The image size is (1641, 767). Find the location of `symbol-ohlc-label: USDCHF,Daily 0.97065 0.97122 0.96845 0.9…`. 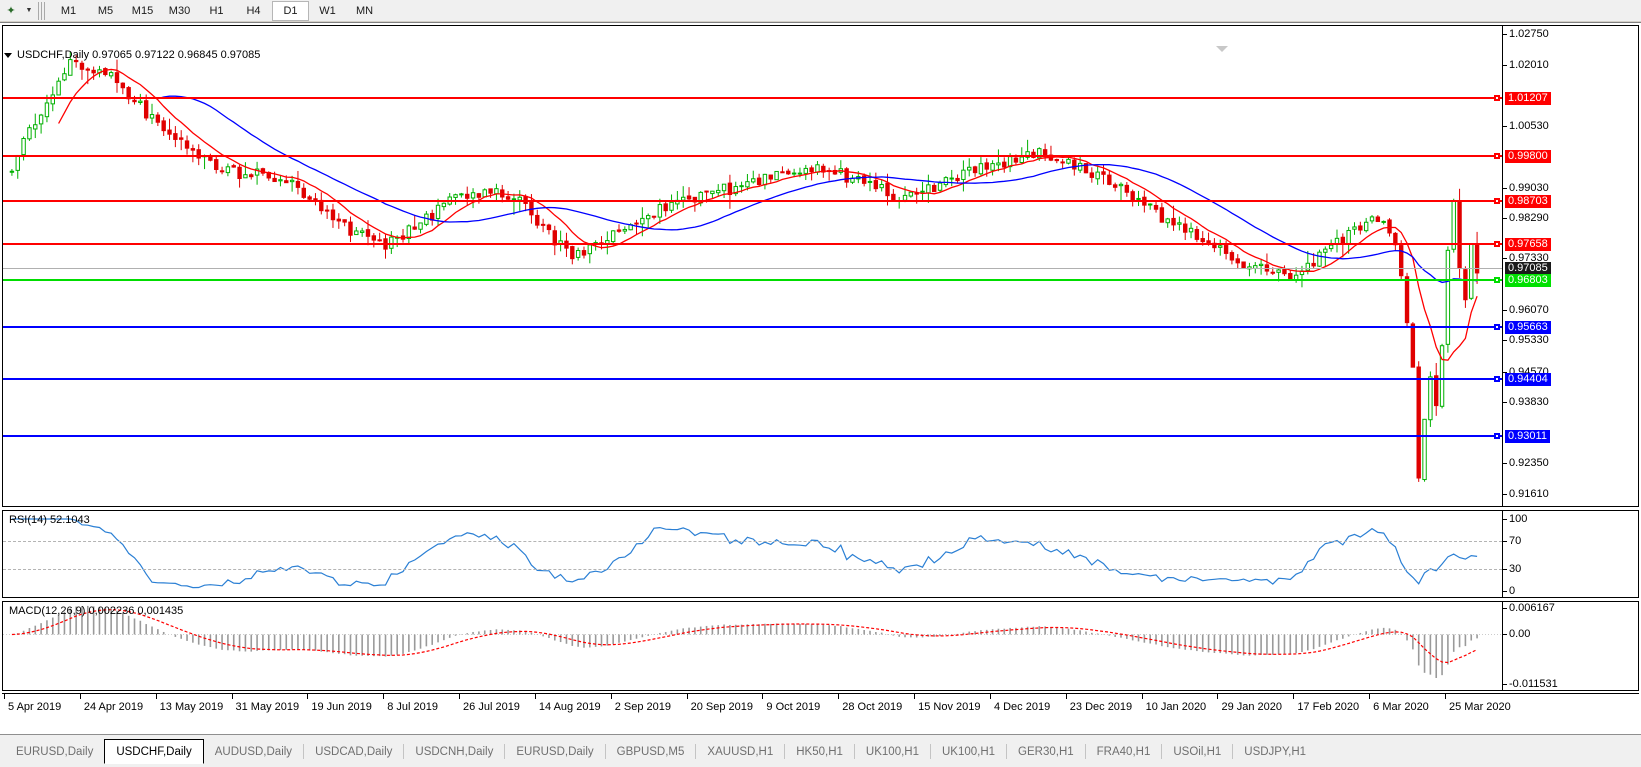

symbol-ohlc-label: USDCHF,Daily 0.97065 0.97122 0.96845 0.9… is located at coordinates (132, 55).